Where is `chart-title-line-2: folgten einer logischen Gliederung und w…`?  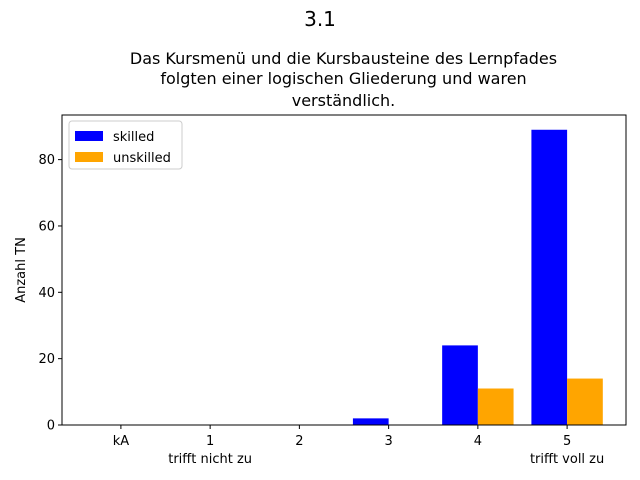
chart-title-line-2: folgten einer logischen Gliederung und w… is located at coordinates (343, 78).